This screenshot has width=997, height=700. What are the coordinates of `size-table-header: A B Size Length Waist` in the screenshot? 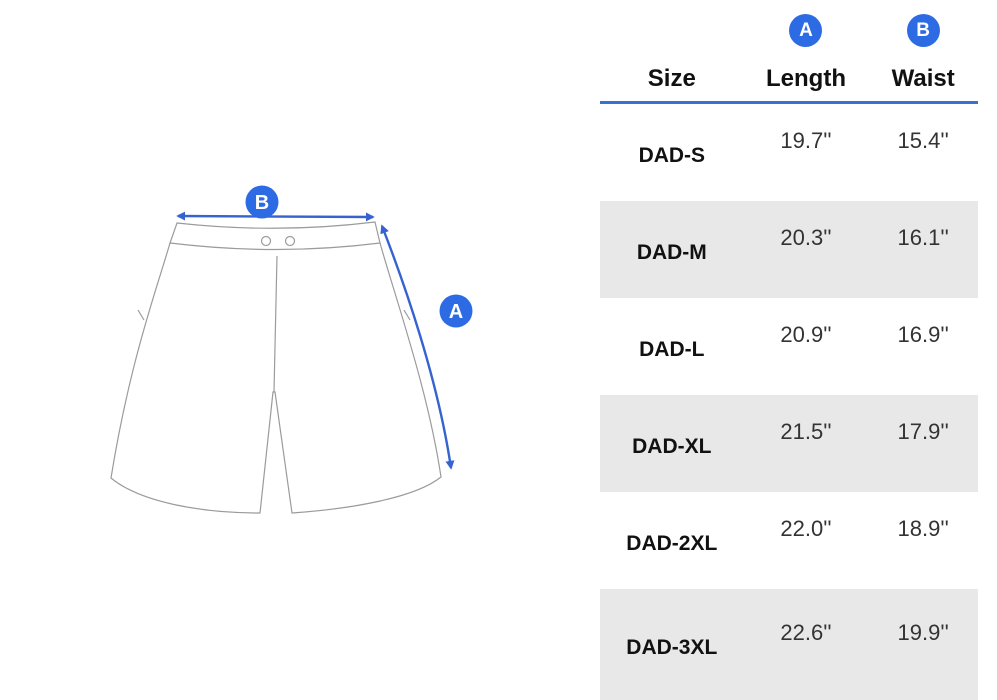 It's located at (789, 52).